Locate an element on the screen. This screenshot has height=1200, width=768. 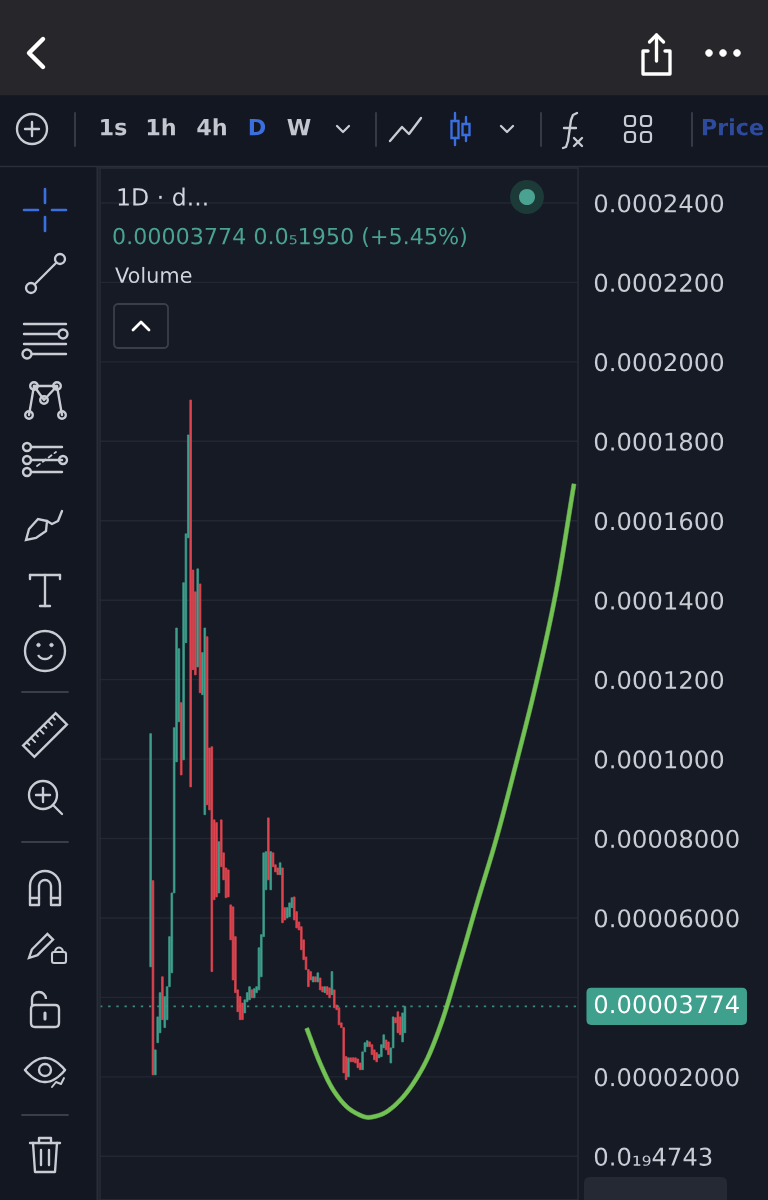
y-tick-label: 0.0002000 is located at coordinates (659, 362).